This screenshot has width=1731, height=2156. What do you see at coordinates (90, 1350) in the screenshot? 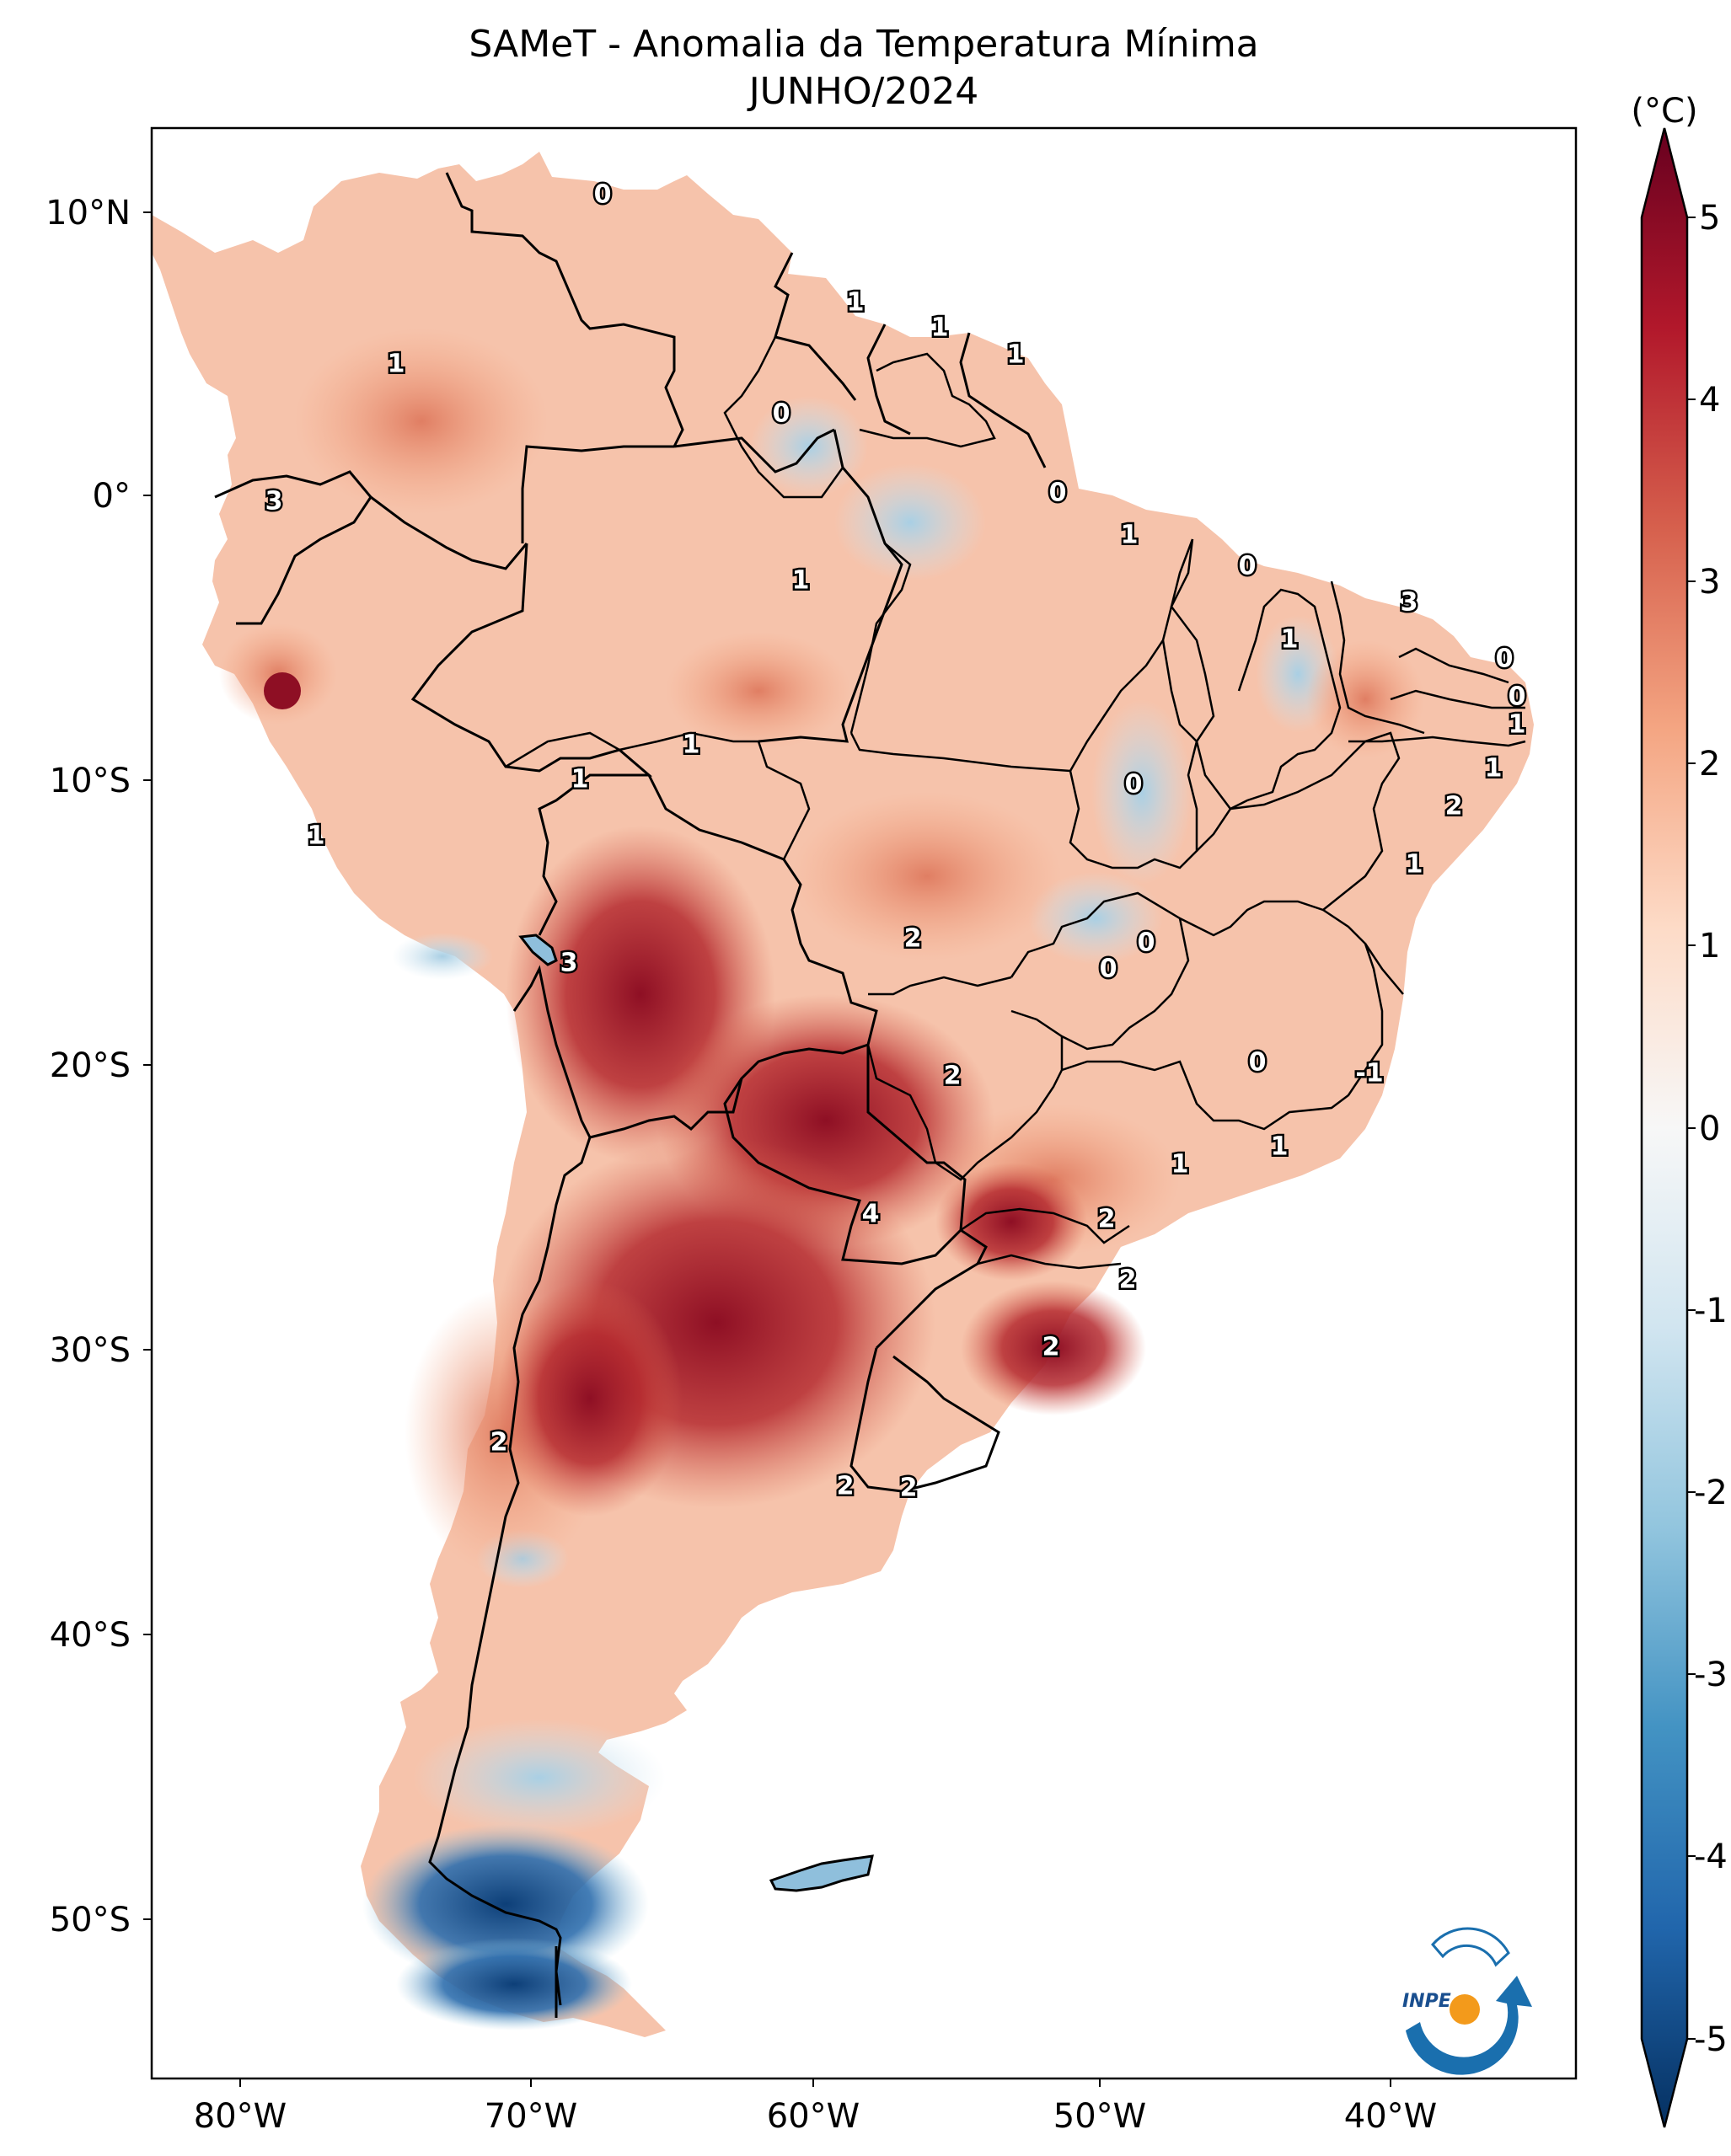
I see `y-tick-label: 30°S` at bounding box center [90, 1350].